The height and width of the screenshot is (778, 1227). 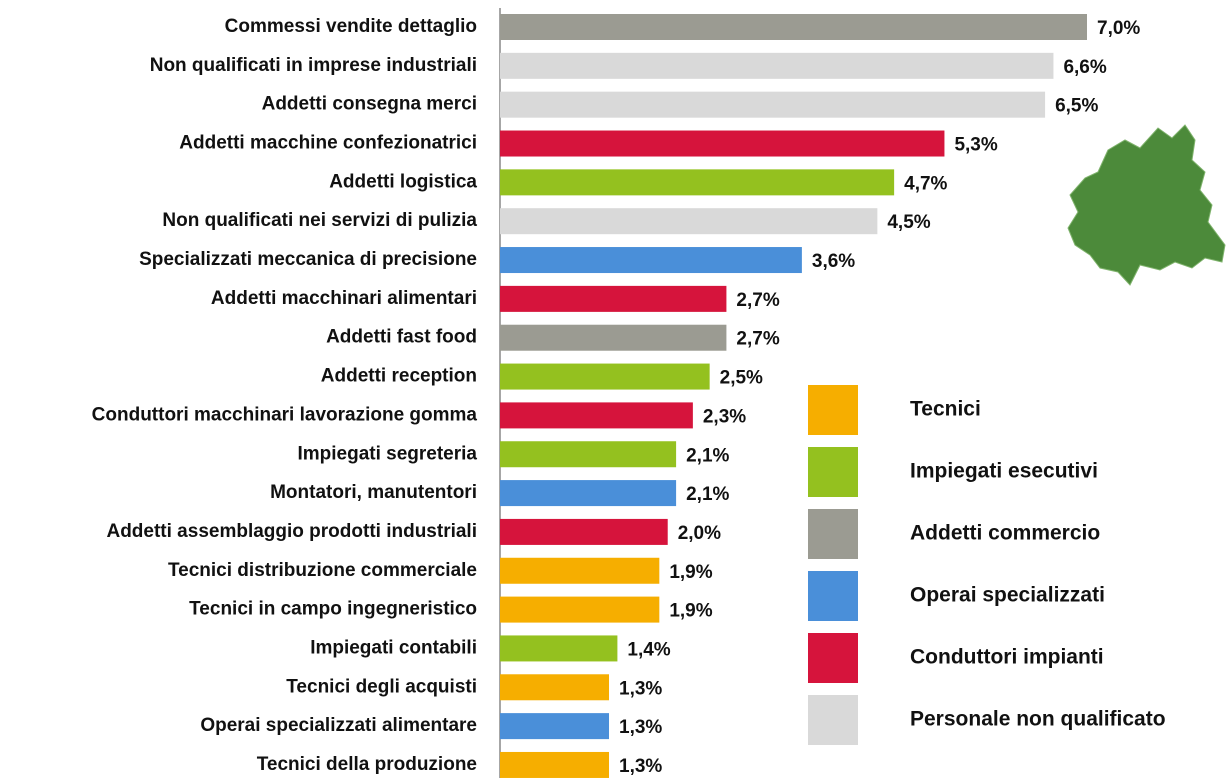 I want to click on value-label: 6,6%, so click(x=1084, y=67).